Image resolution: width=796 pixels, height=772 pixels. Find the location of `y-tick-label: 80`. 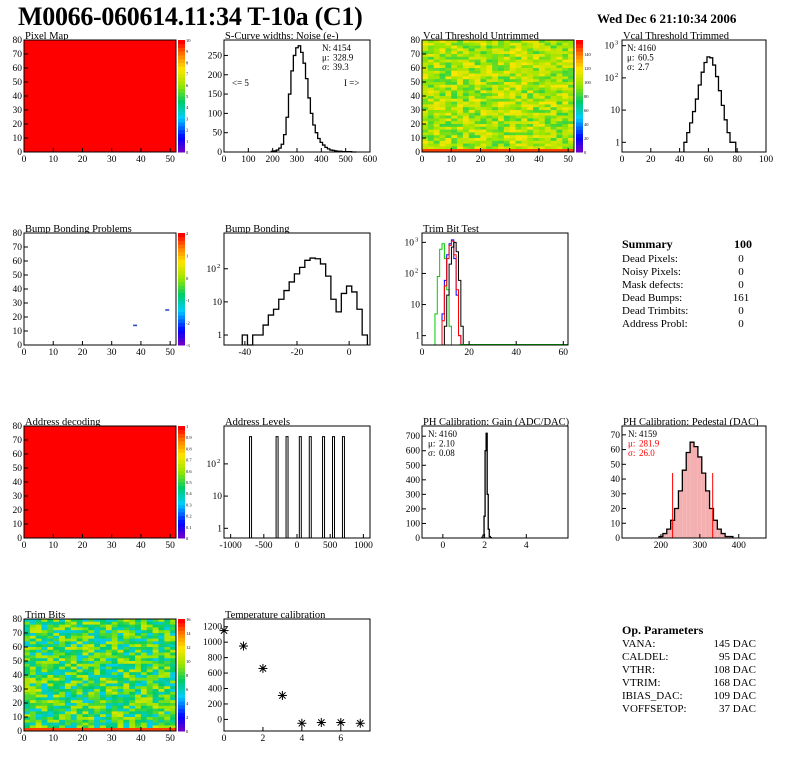

y-tick-label: 80 is located at coordinates (18, 427).